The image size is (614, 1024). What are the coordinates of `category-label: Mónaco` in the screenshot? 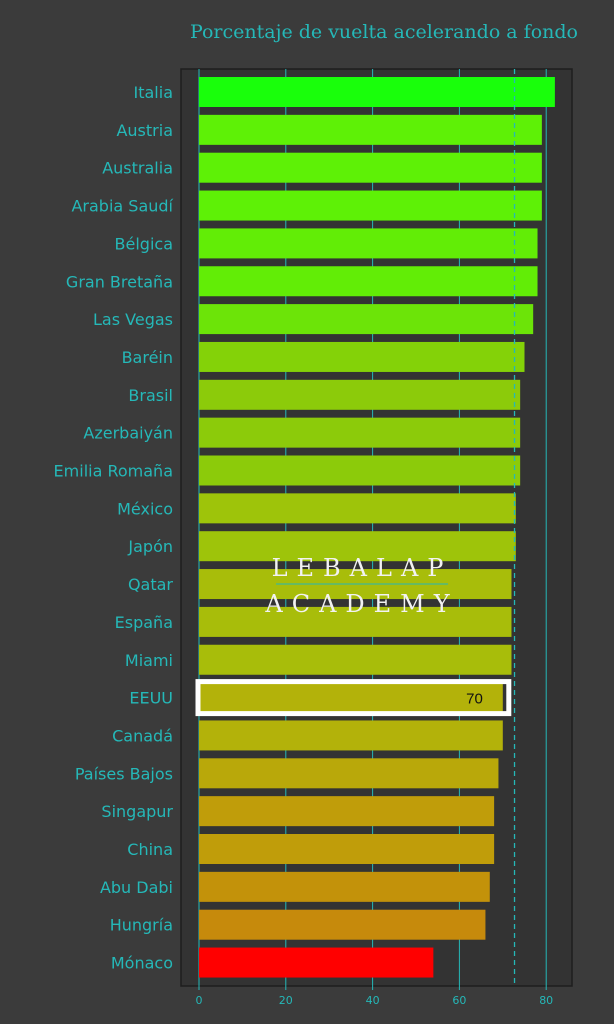 It's located at (142, 963).